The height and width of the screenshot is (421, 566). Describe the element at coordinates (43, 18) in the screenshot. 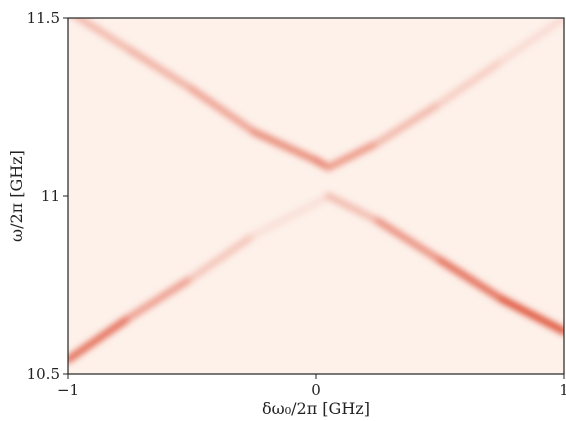

I see `y-tick-label: 11.5` at that location.